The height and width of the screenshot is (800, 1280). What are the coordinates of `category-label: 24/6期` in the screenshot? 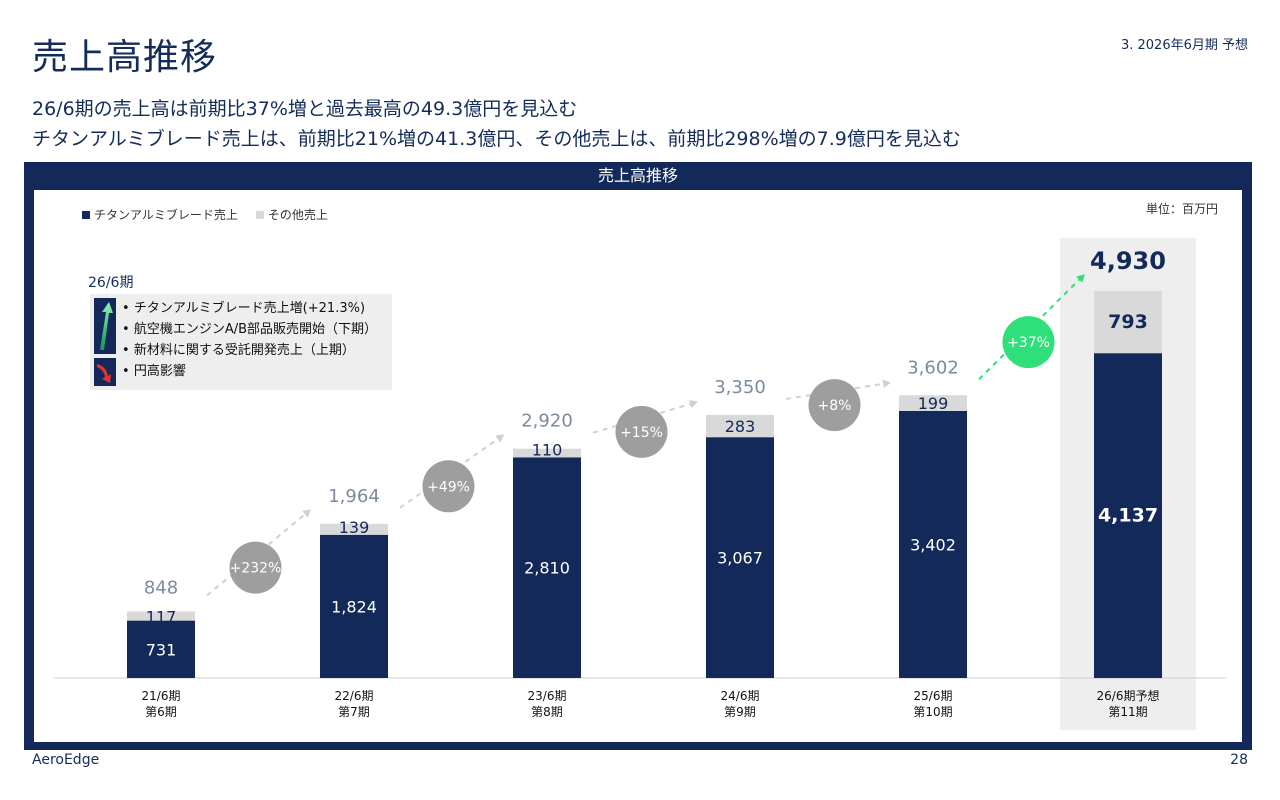 It's located at (740, 696).